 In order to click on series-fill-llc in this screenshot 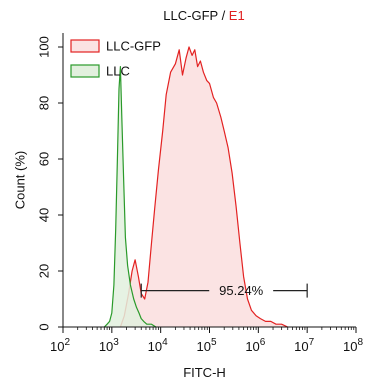, I will do `click(130, 196)`.